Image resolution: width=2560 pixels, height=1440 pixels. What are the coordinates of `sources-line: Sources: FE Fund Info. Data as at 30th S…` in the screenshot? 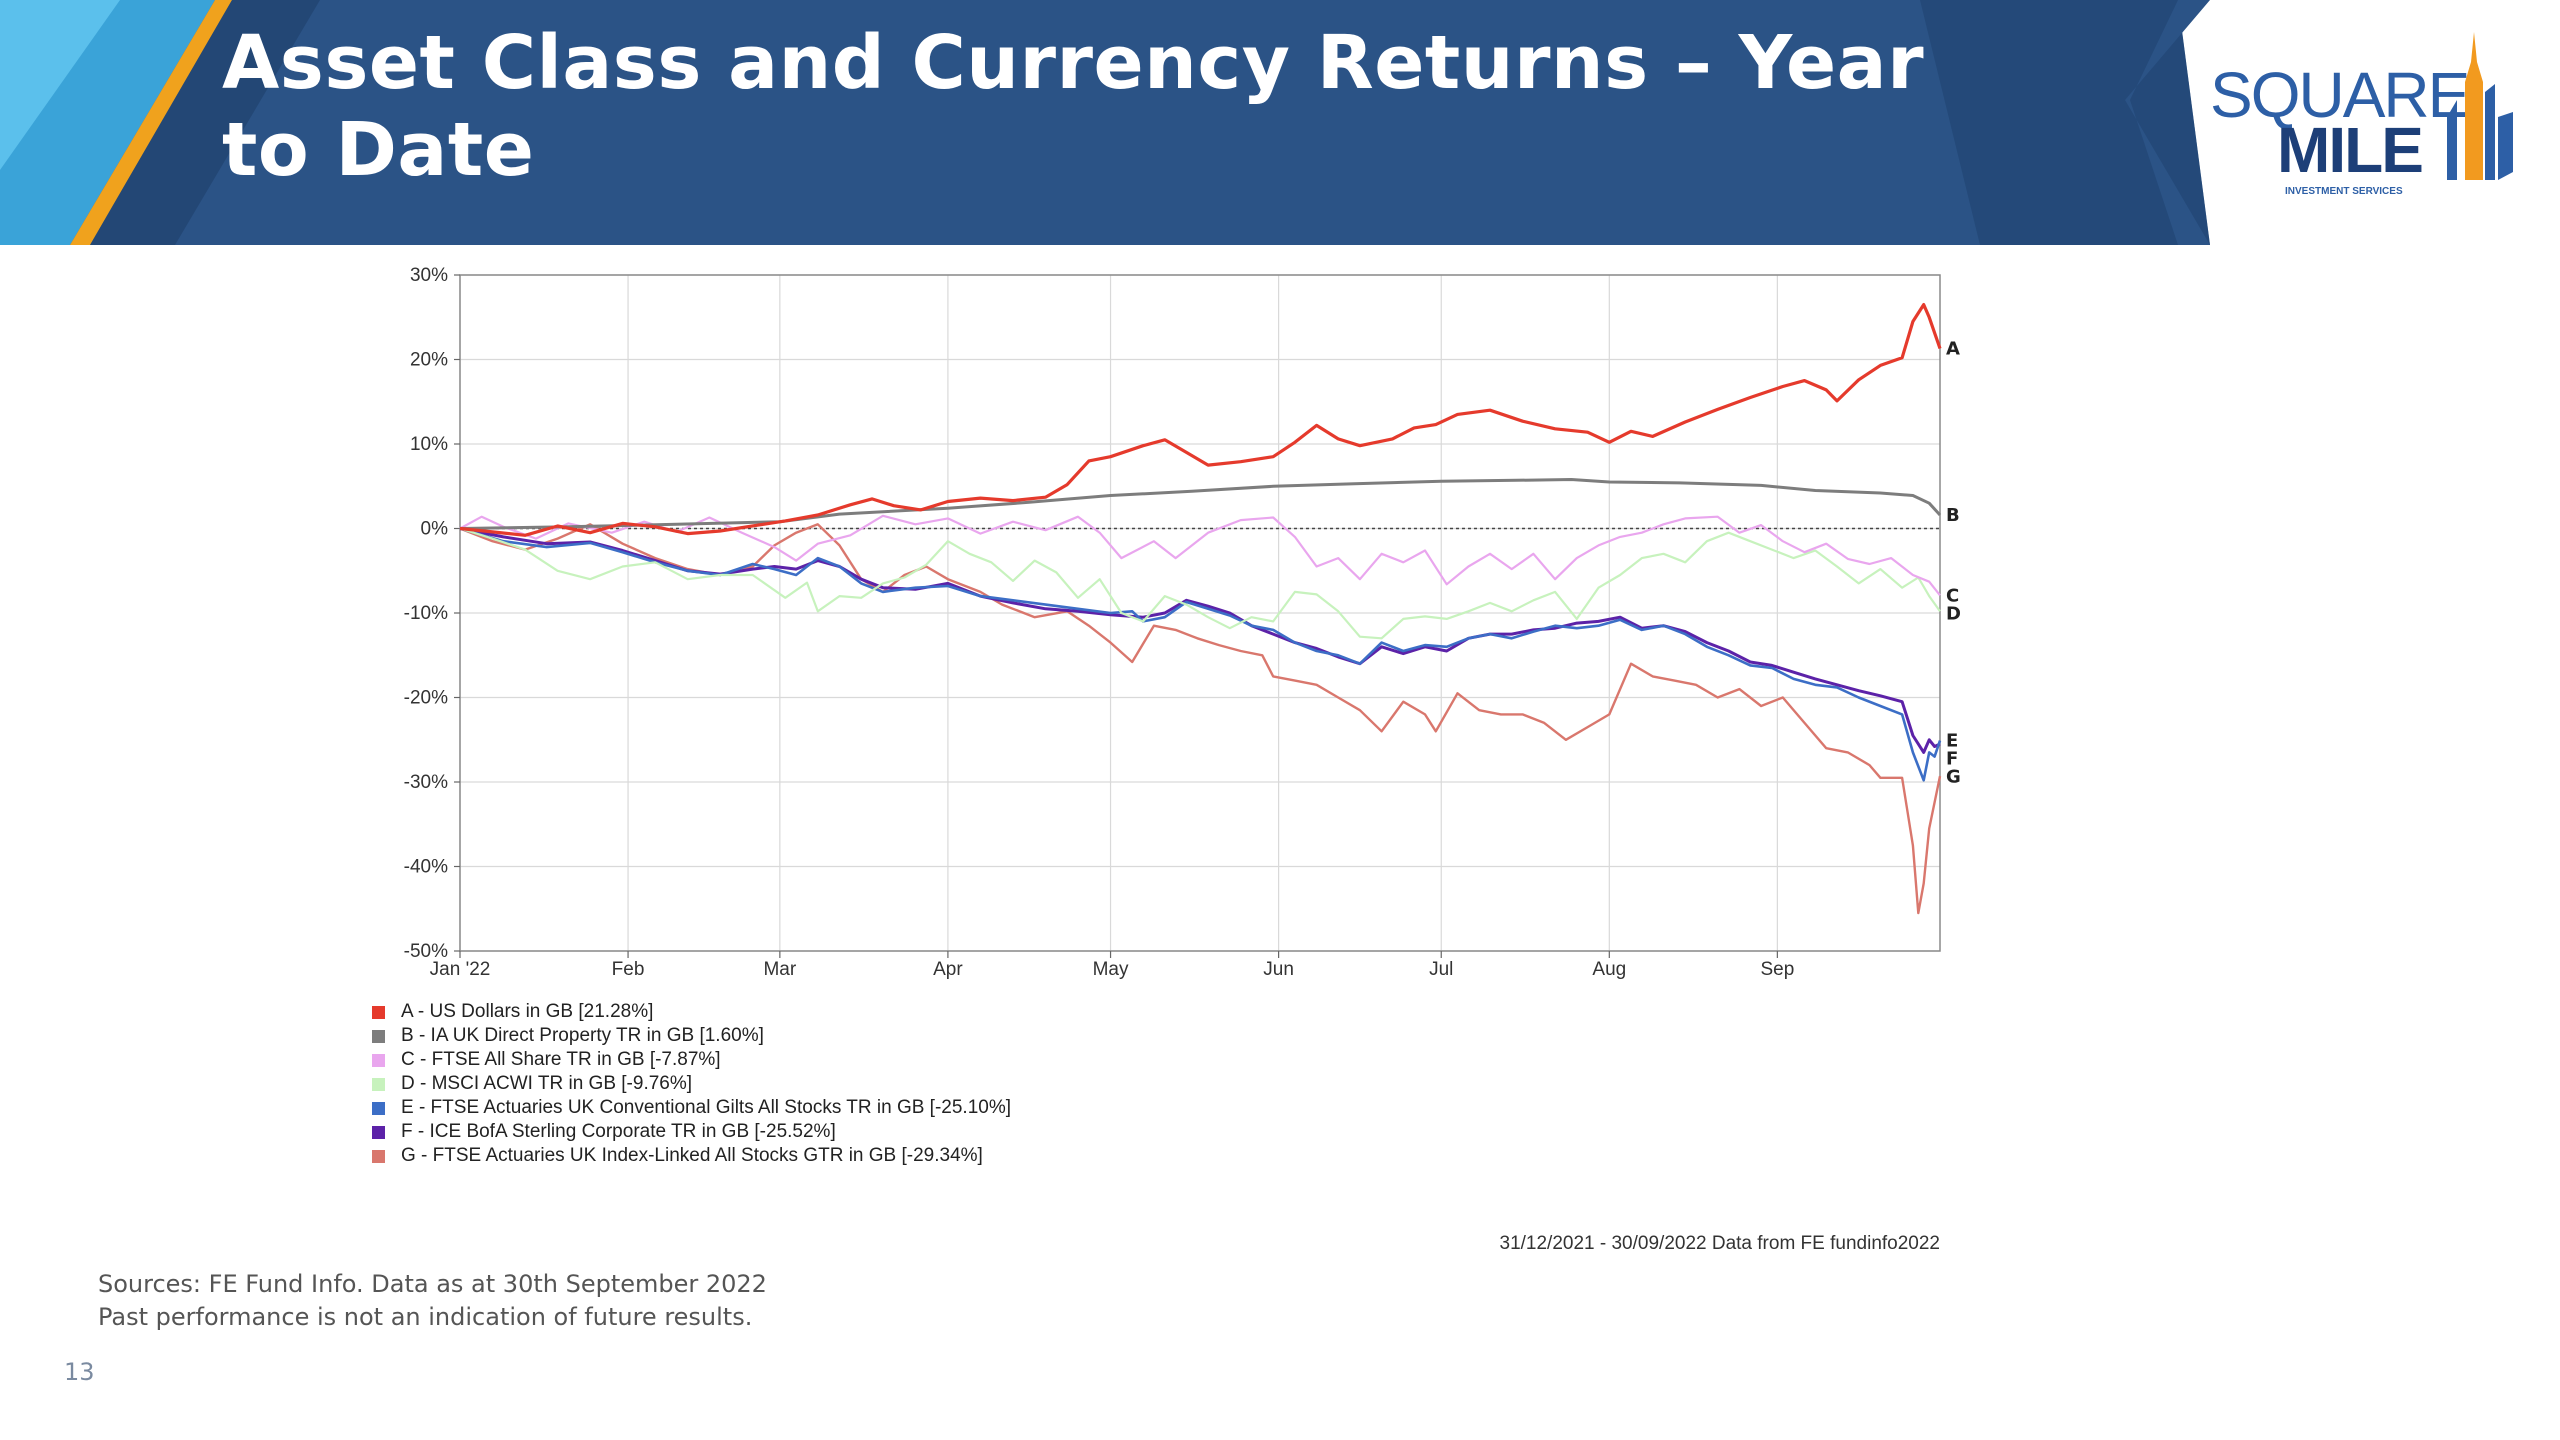 It's located at (432, 1284).